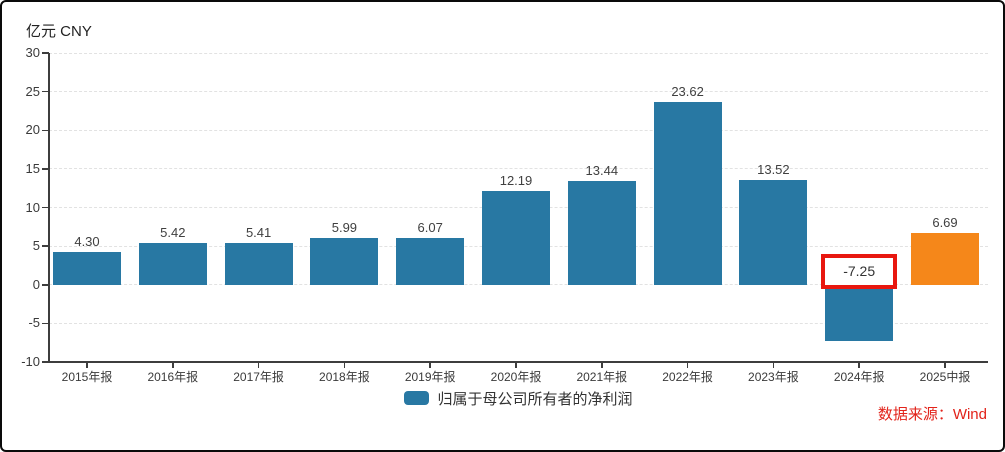 Image resolution: width=1005 pixels, height=452 pixels. I want to click on x-axis-label: 2020年报, so click(516, 377).